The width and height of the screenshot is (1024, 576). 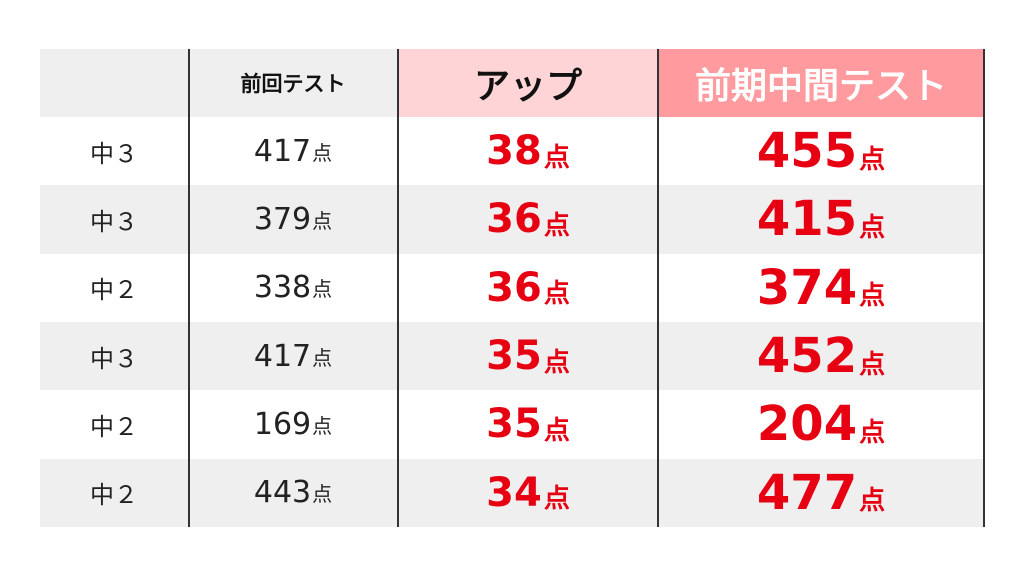 I want to click on midterm-score-cell: 455 点, so click(x=821, y=151).